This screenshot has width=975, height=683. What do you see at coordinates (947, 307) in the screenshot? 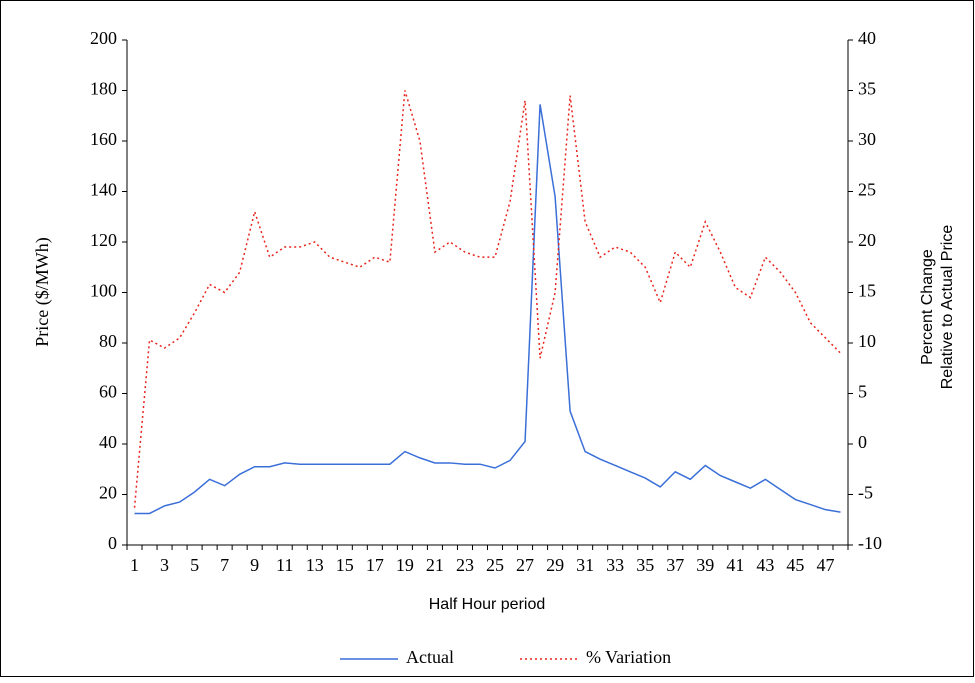
I see `y2-axis-label: Relative to Actual Price` at bounding box center [947, 307].